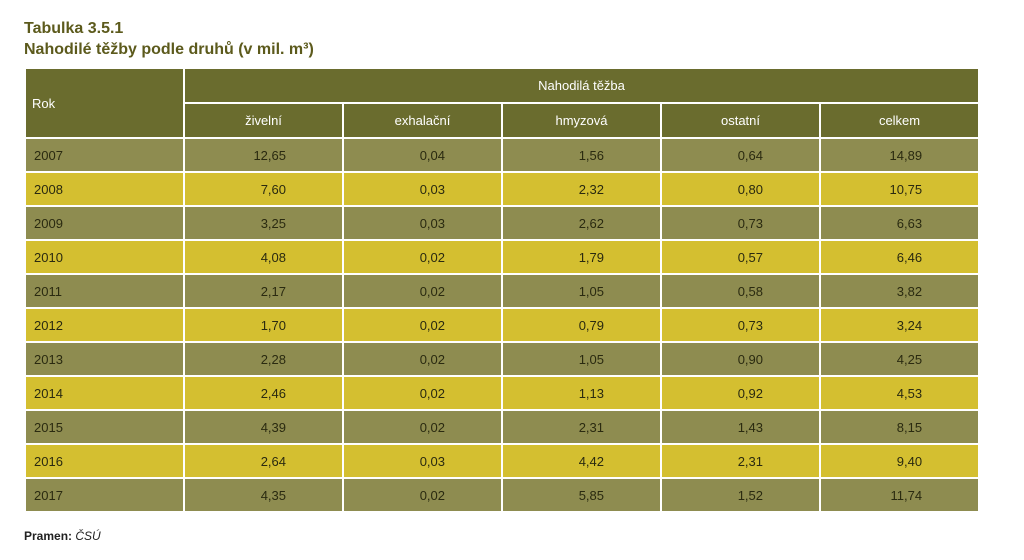 This screenshot has width=1024, height=560. What do you see at coordinates (263, 393) in the screenshot?
I see `cell-value: 2,46` at bounding box center [263, 393].